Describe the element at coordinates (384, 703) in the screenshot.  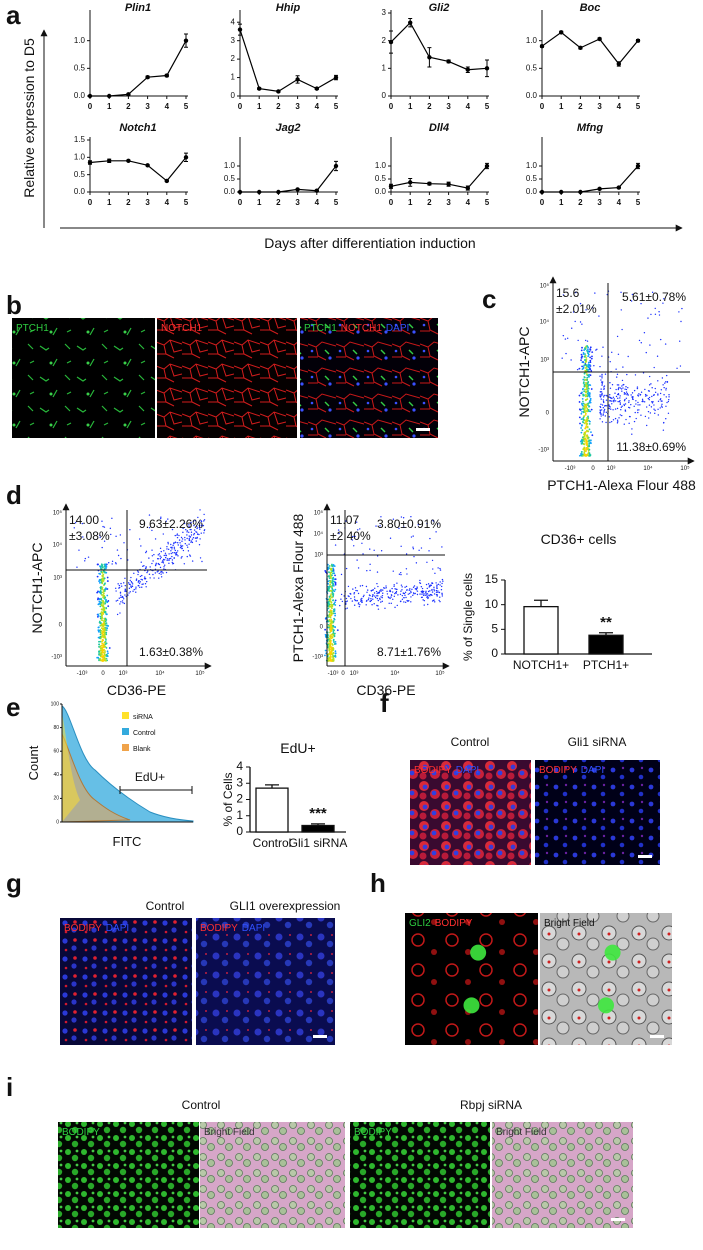
I see `panel-label: f` at that location.